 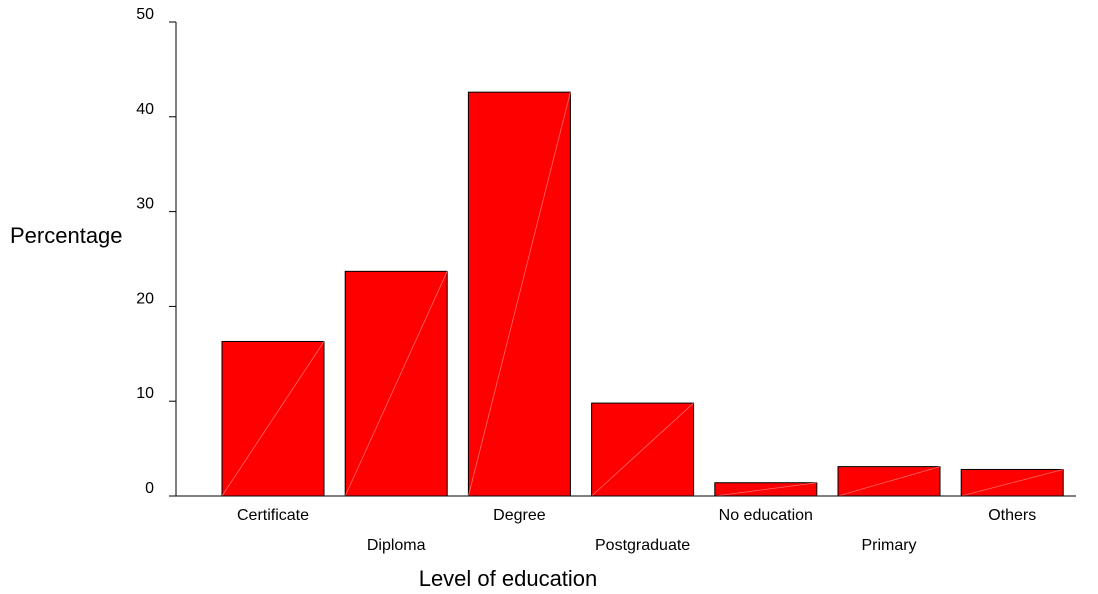 What do you see at coordinates (888, 545) in the screenshot?
I see `x-tick-label: Primary` at bounding box center [888, 545].